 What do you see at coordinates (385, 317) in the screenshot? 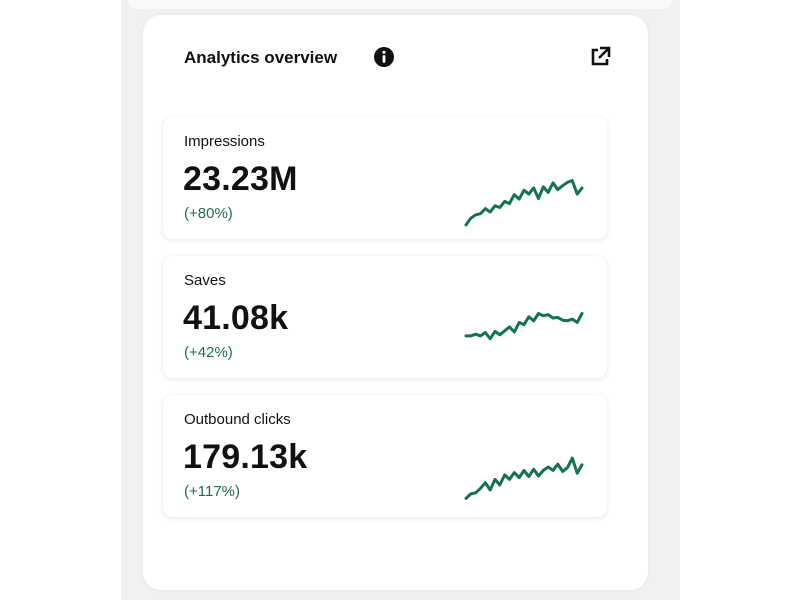
I see `metric-card-saves: Saves 41.08k (+42%)` at bounding box center [385, 317].